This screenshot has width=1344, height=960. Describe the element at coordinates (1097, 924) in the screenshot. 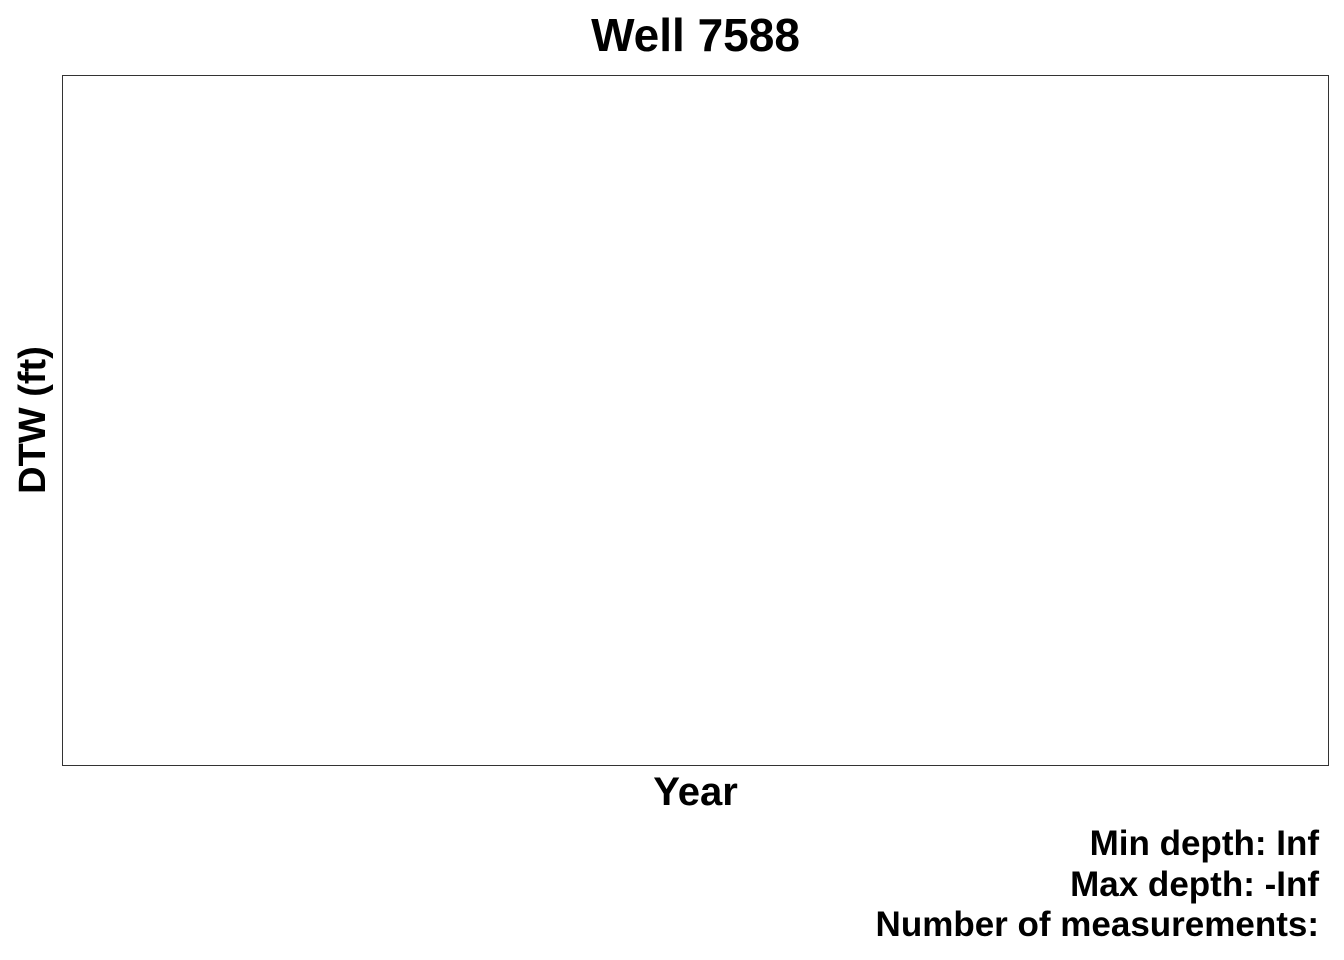

I see `caption-num-measurements: Number of measurements:` at that location.